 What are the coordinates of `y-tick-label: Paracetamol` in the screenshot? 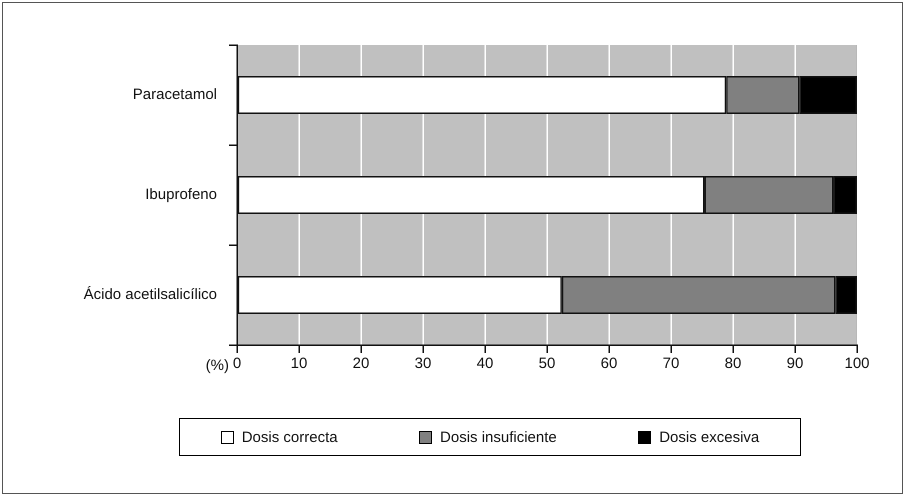 It's located at (174, 95).